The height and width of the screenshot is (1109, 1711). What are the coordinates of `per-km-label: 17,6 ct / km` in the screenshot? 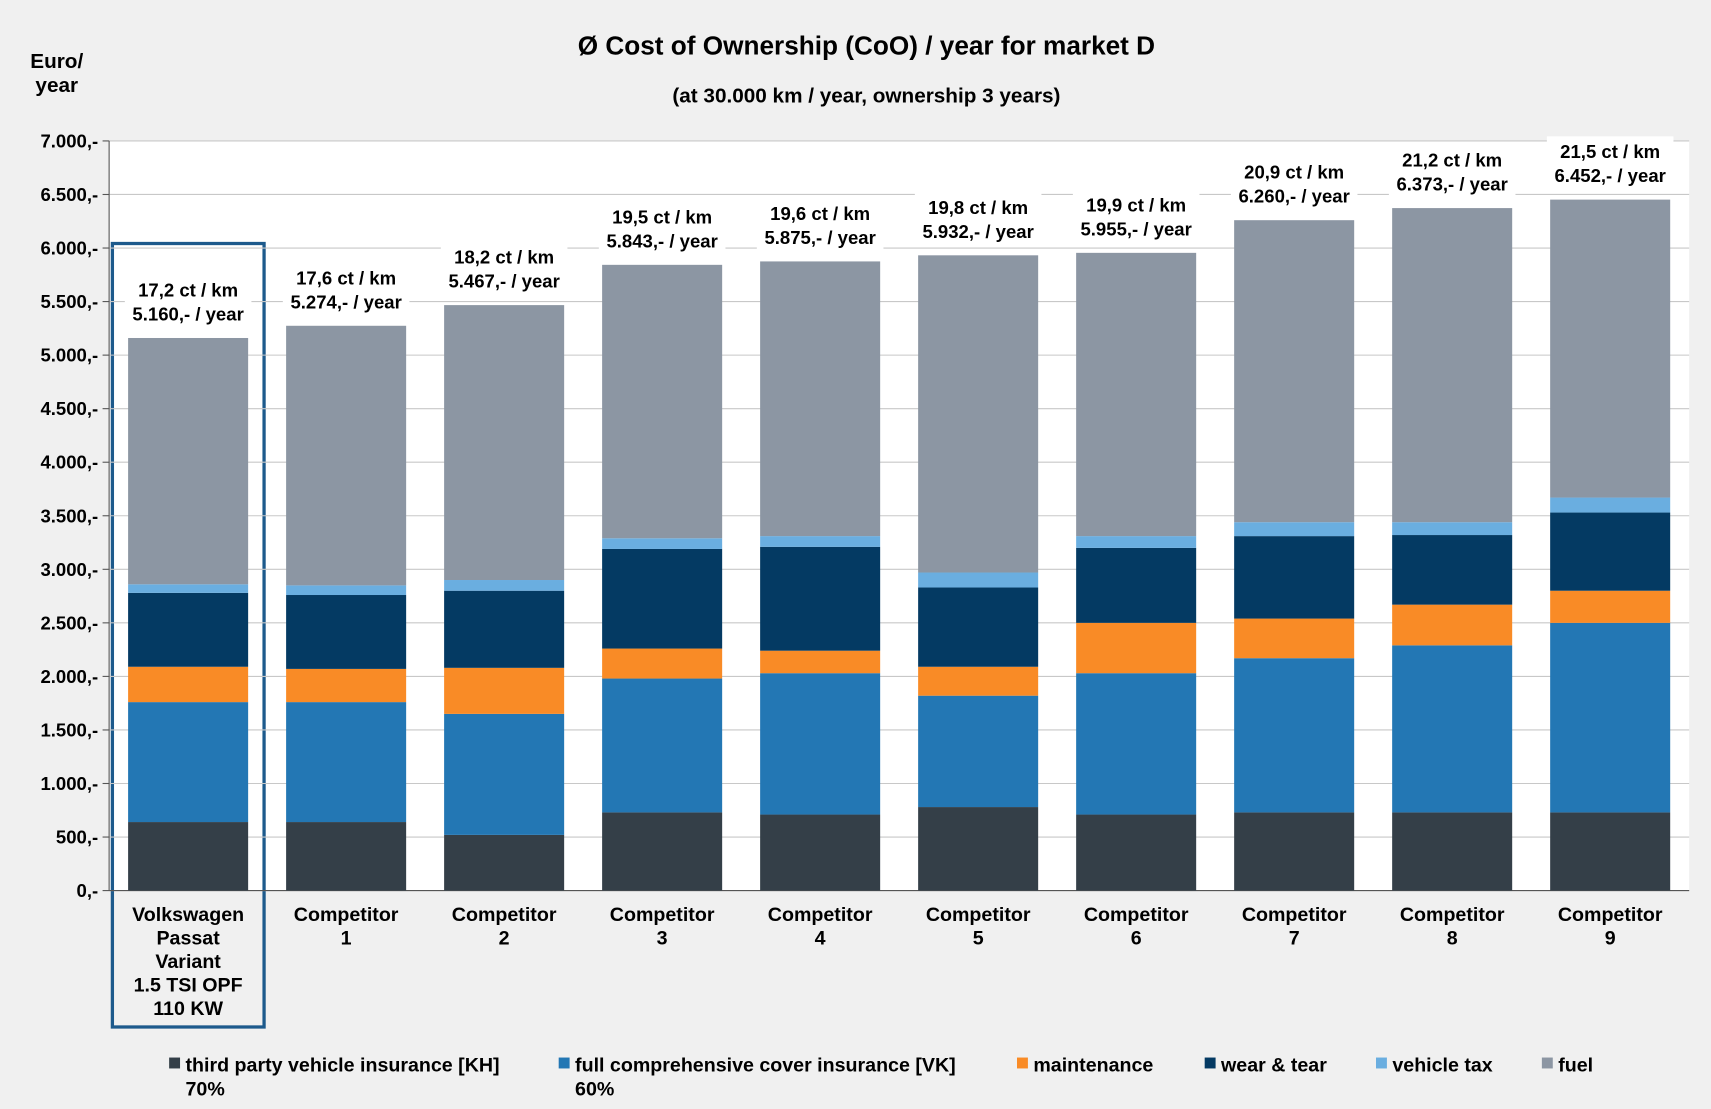 It's located at (346, 277).